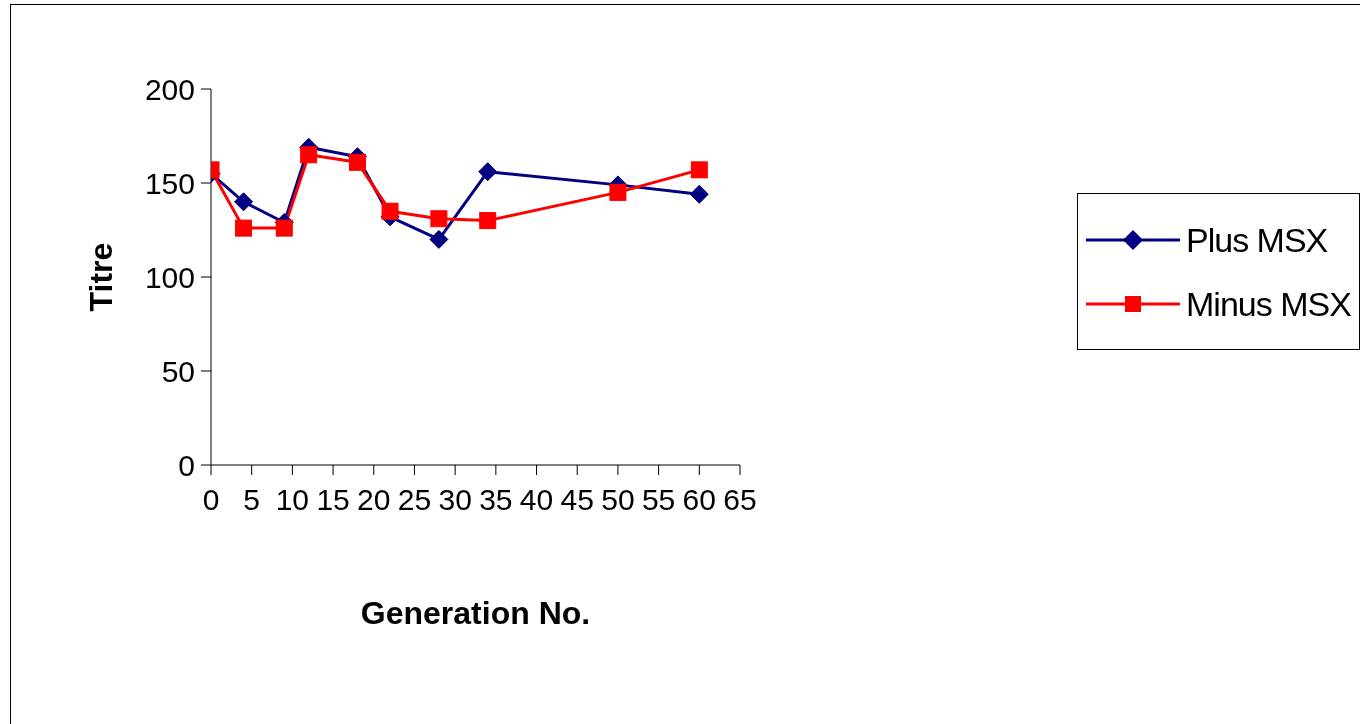 Image resolution: width=1360 pixels, height=724 pixels. What do you see at coordinates (699, 500) in the screenshot?
I see `x-tick-label: 60` at bounding box center [699, 500].